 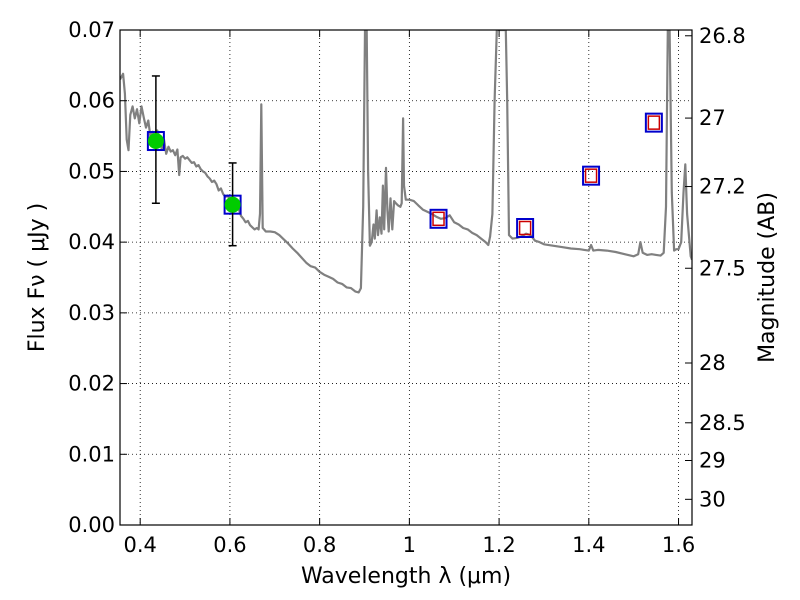 I want to click on x-tick-label: 0.4, so click(x=139, y=545).